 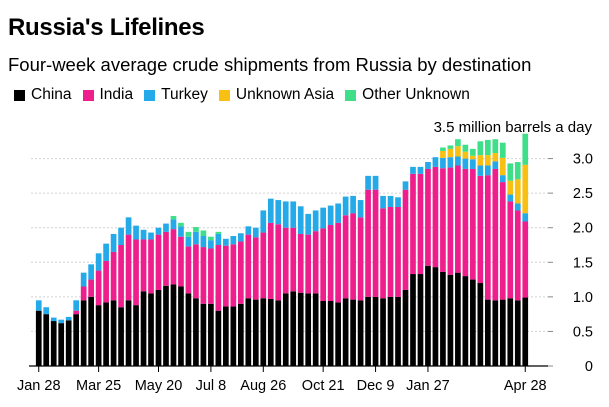 I want to click on x-tick-label: Jan 27, so click(x=428, y=386).